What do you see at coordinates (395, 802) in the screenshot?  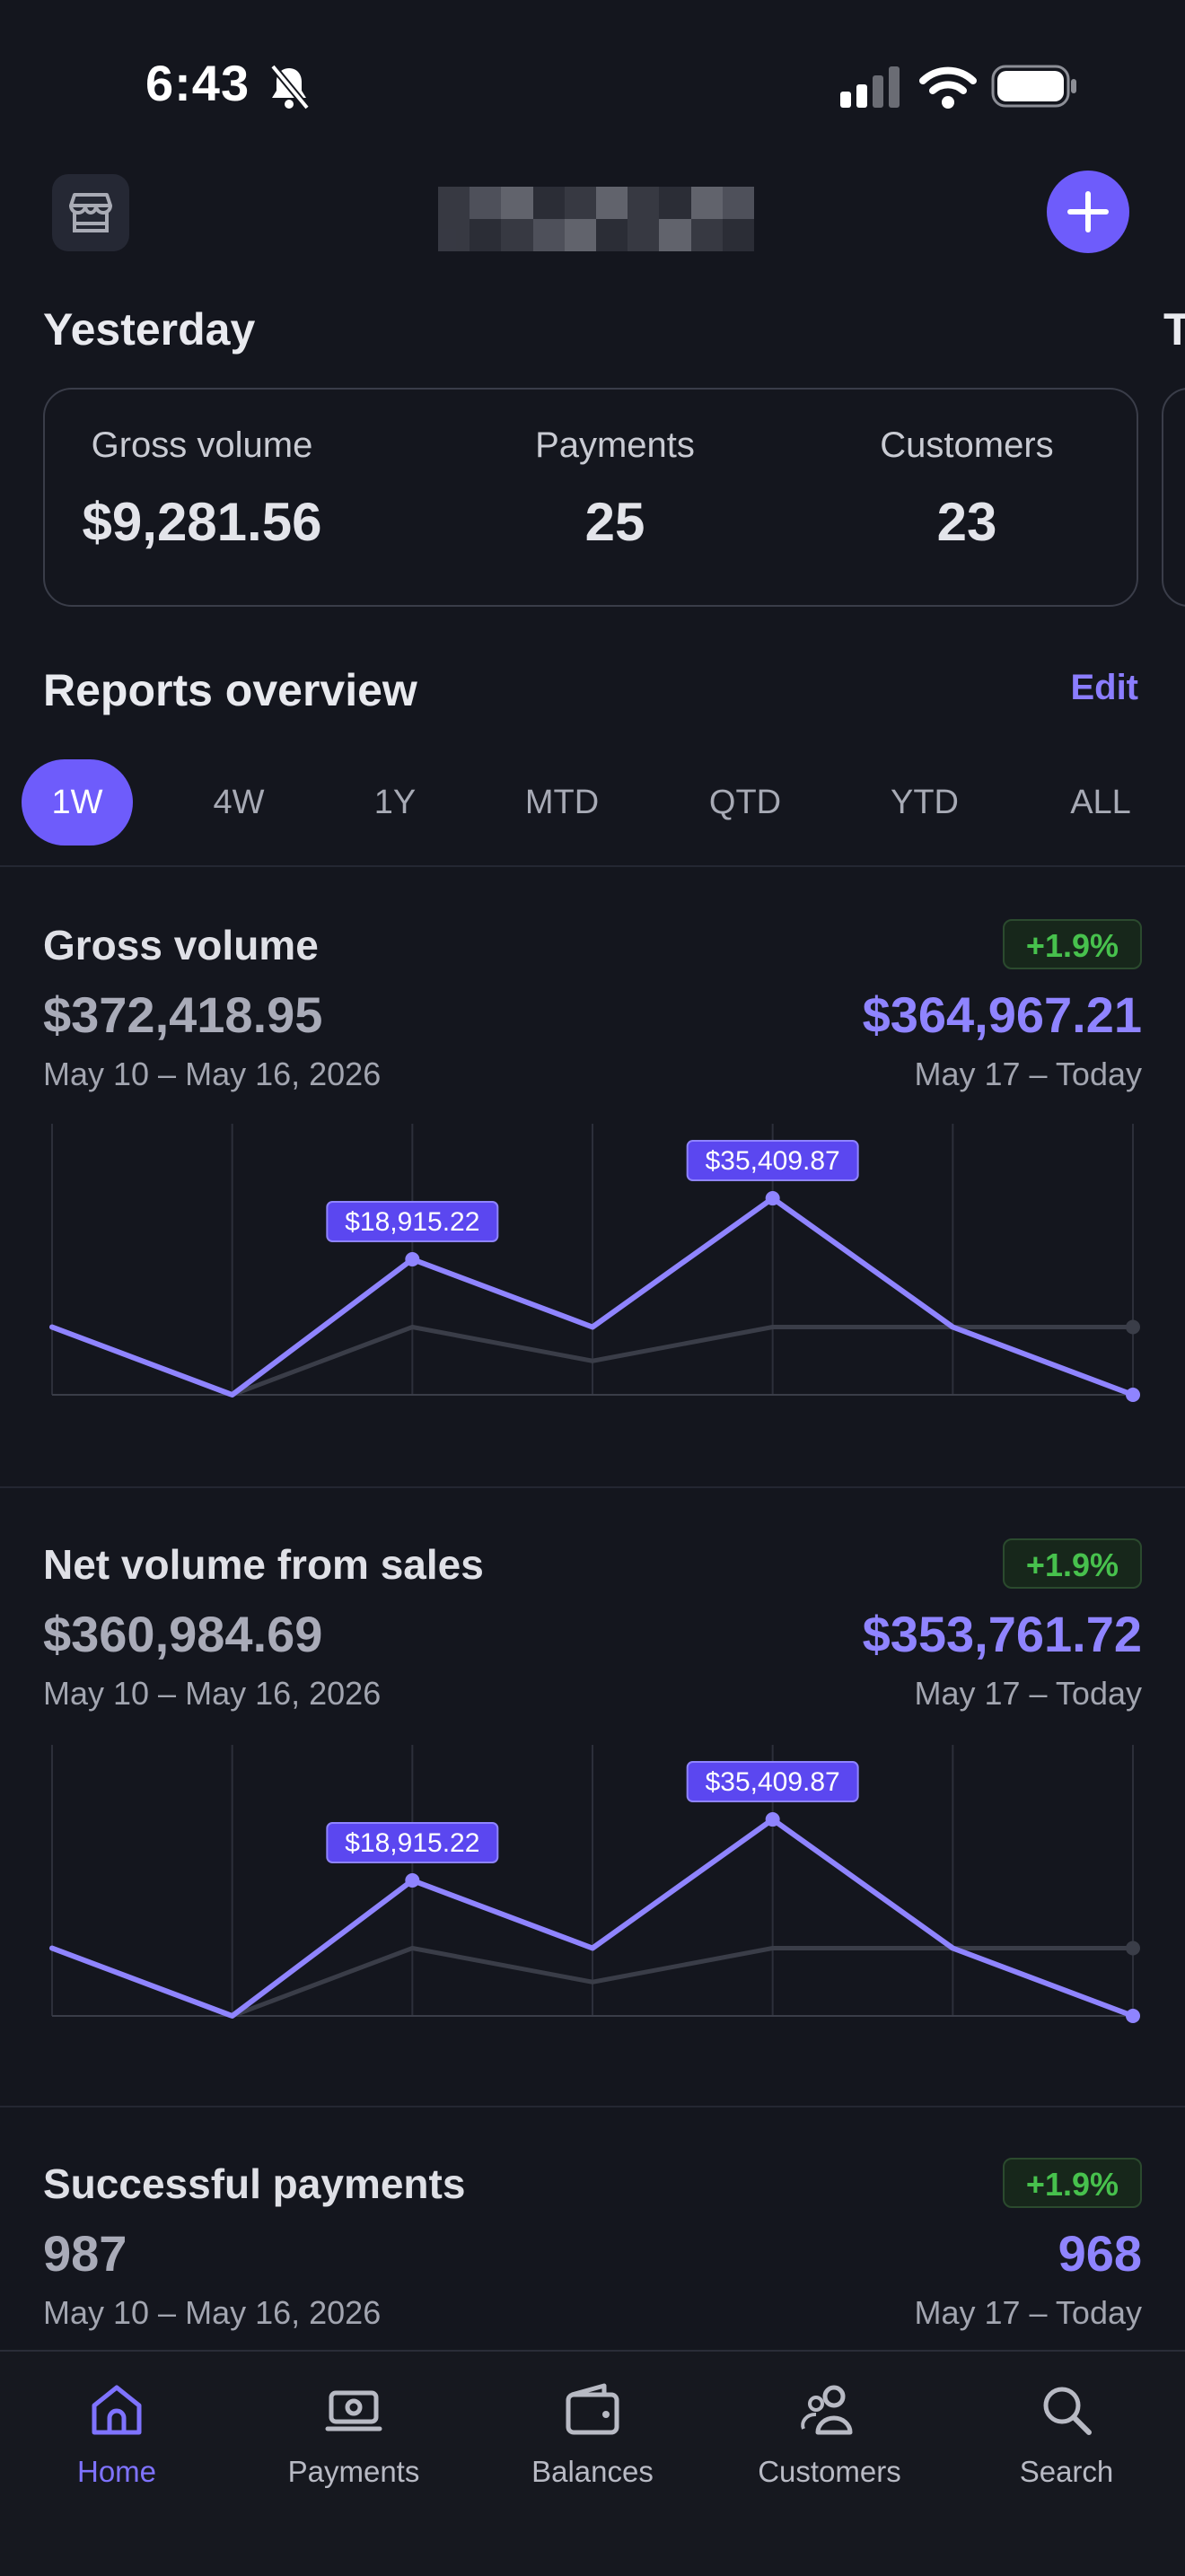 I see `tab-1y: 1Y` at bounding box center [395, 802].